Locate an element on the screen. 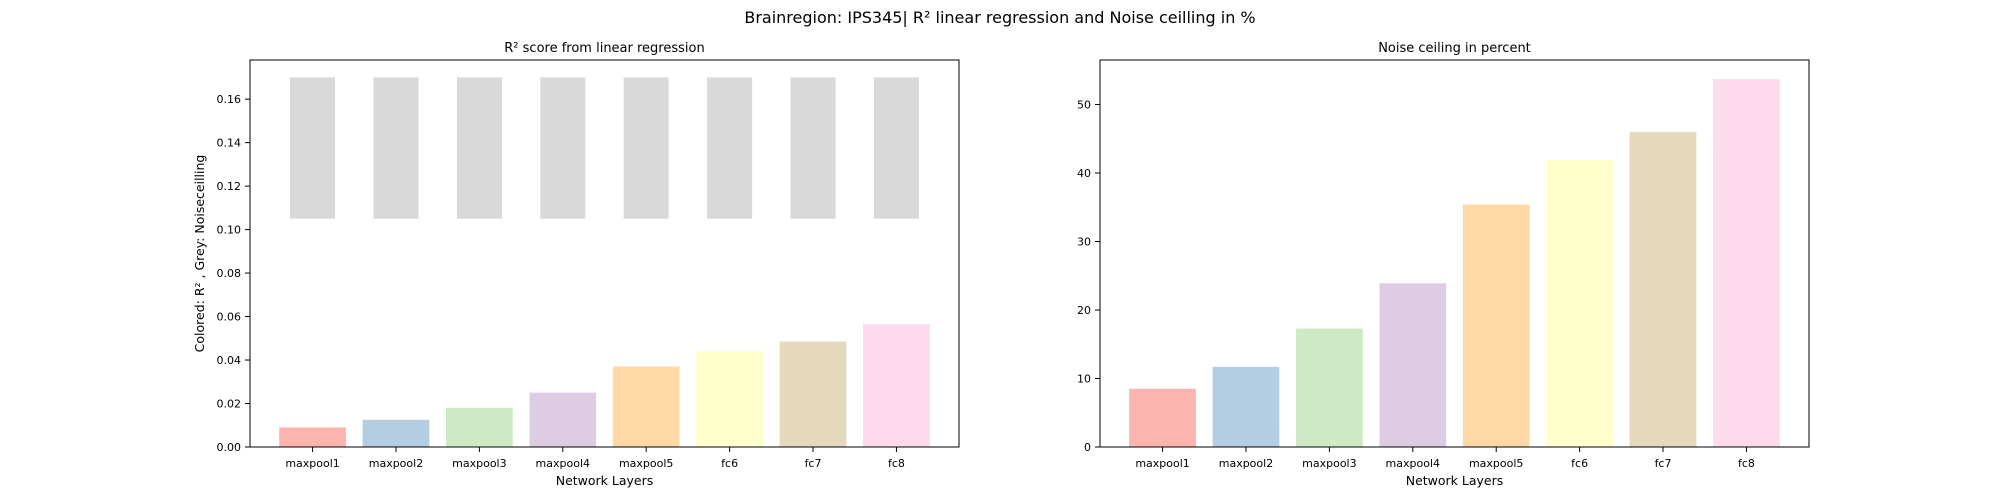 The height and width of the screenshot is (500, 2000). y-tick-label: 0.06 is located at coordinates (229, 317).